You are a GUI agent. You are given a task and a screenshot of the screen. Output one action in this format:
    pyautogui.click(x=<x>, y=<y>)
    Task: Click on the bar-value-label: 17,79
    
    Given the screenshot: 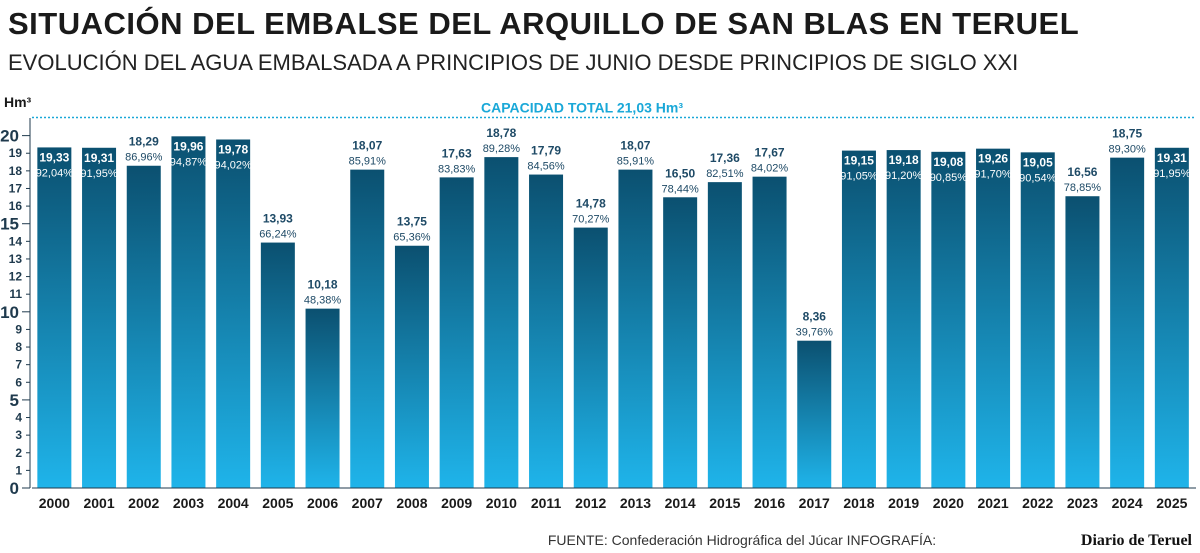 What is the action you would take?
    pyautogui.click(x=546, y=151)
    